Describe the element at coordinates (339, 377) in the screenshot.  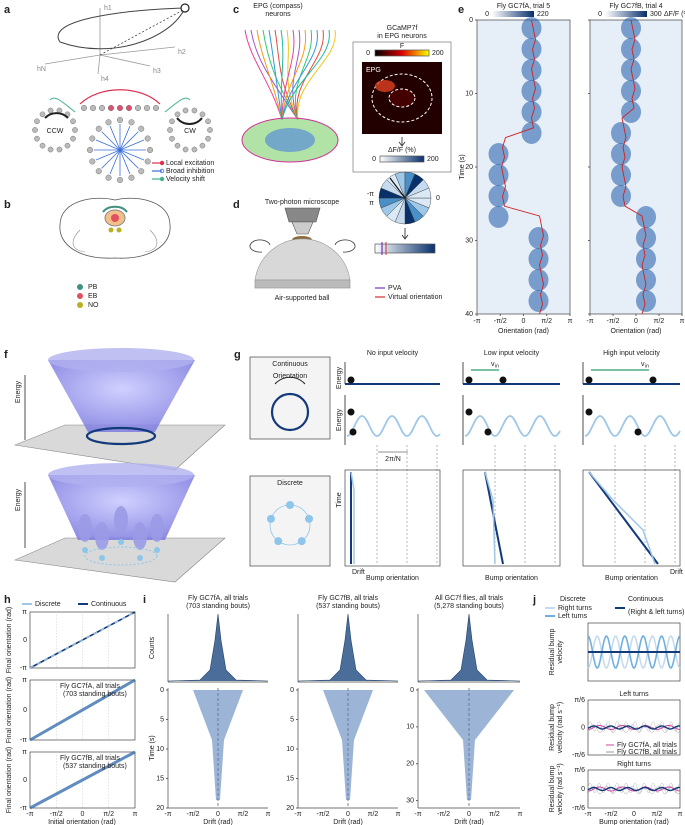
I see `y-axis-label: Energy` at that location.